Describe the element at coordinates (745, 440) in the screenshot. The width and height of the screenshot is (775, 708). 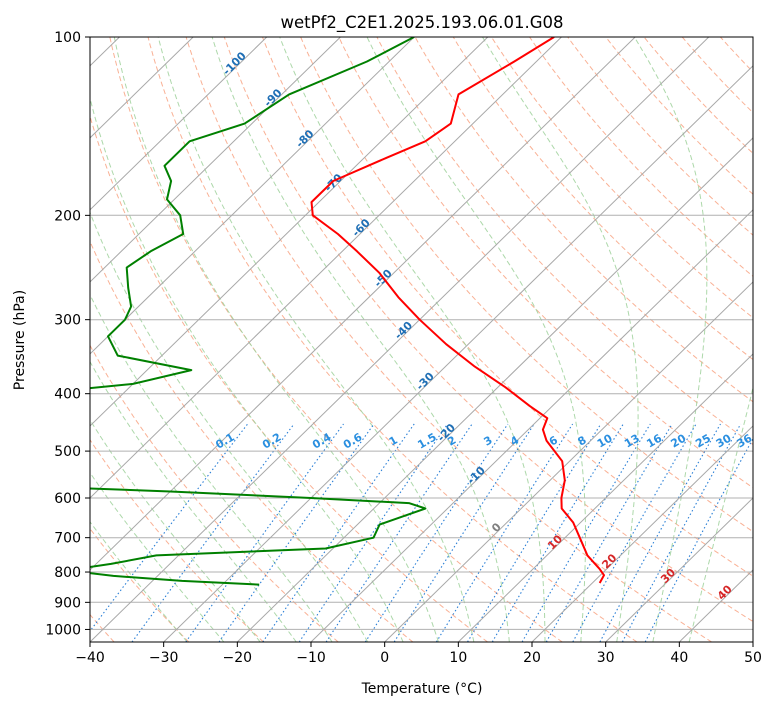
I see `mixing-ratio-label: 36` at that location.